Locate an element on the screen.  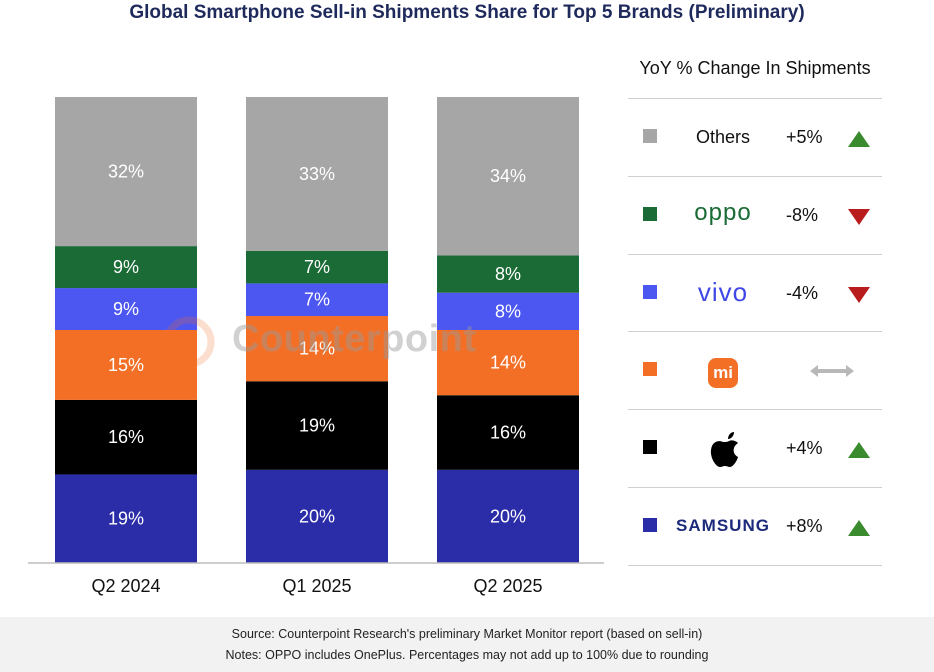
legend-swatch-others is located at coordinates (650, 136).